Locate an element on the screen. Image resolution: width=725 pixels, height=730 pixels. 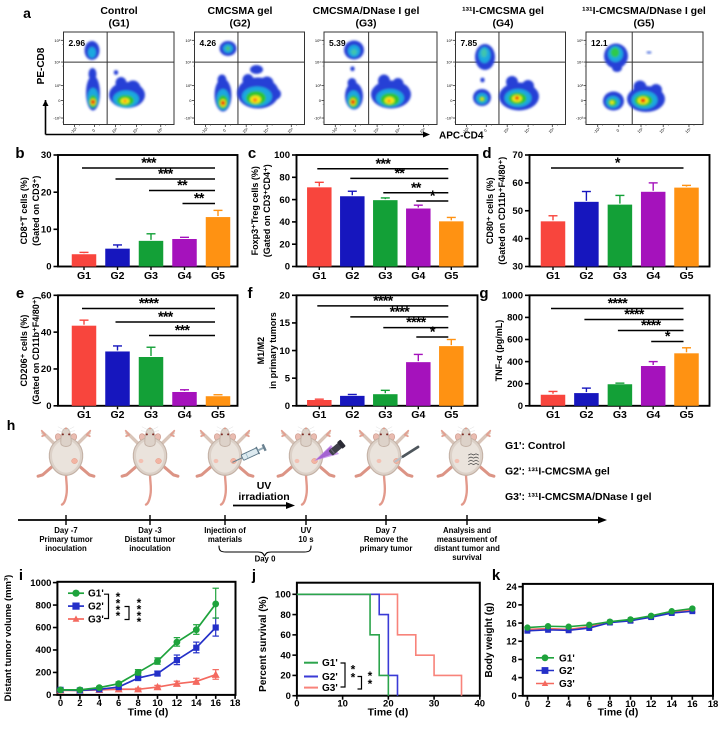
svg-text: 800 is located at coordinates (44, 605).